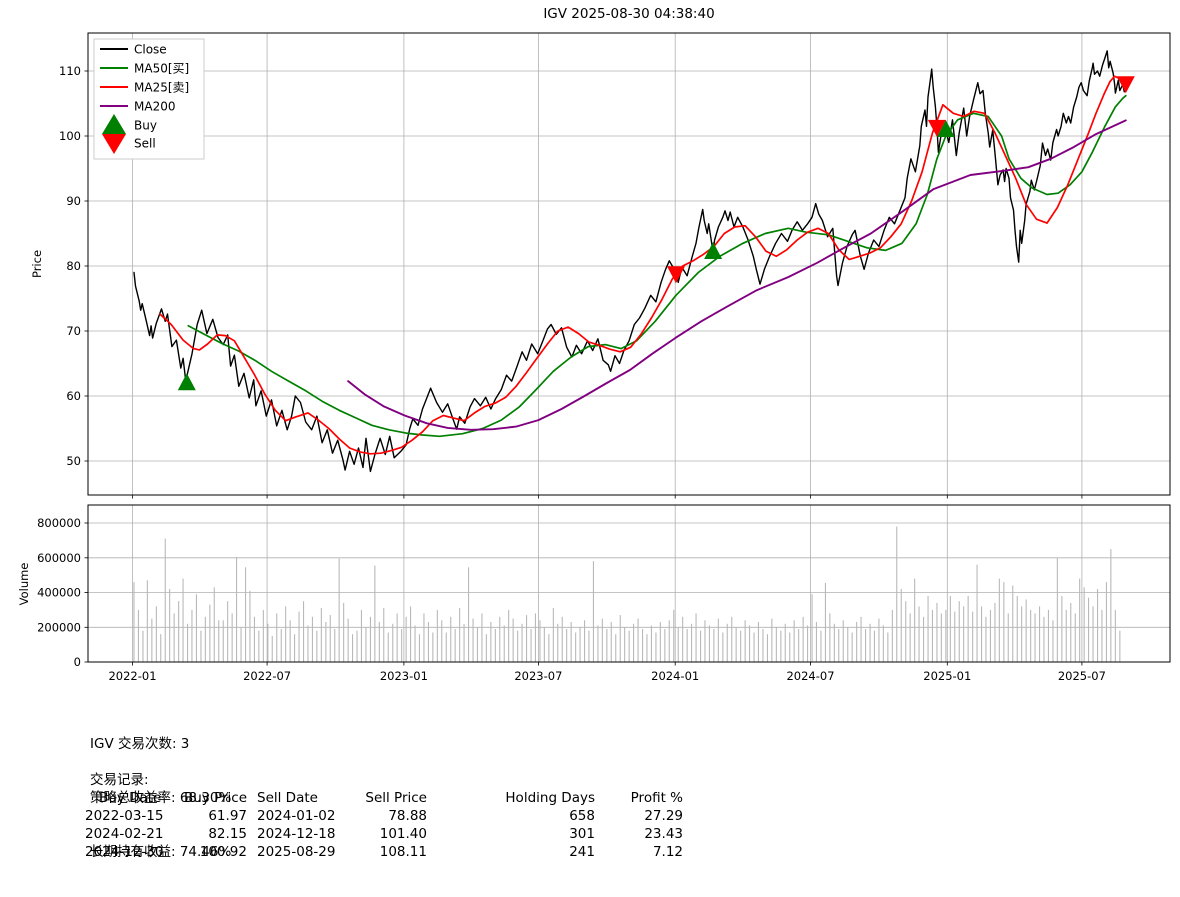 This screenshot has height=897, width=1180. I want to click on summary-trade-count: IGV 交易次数: 3, so click(140, 744).